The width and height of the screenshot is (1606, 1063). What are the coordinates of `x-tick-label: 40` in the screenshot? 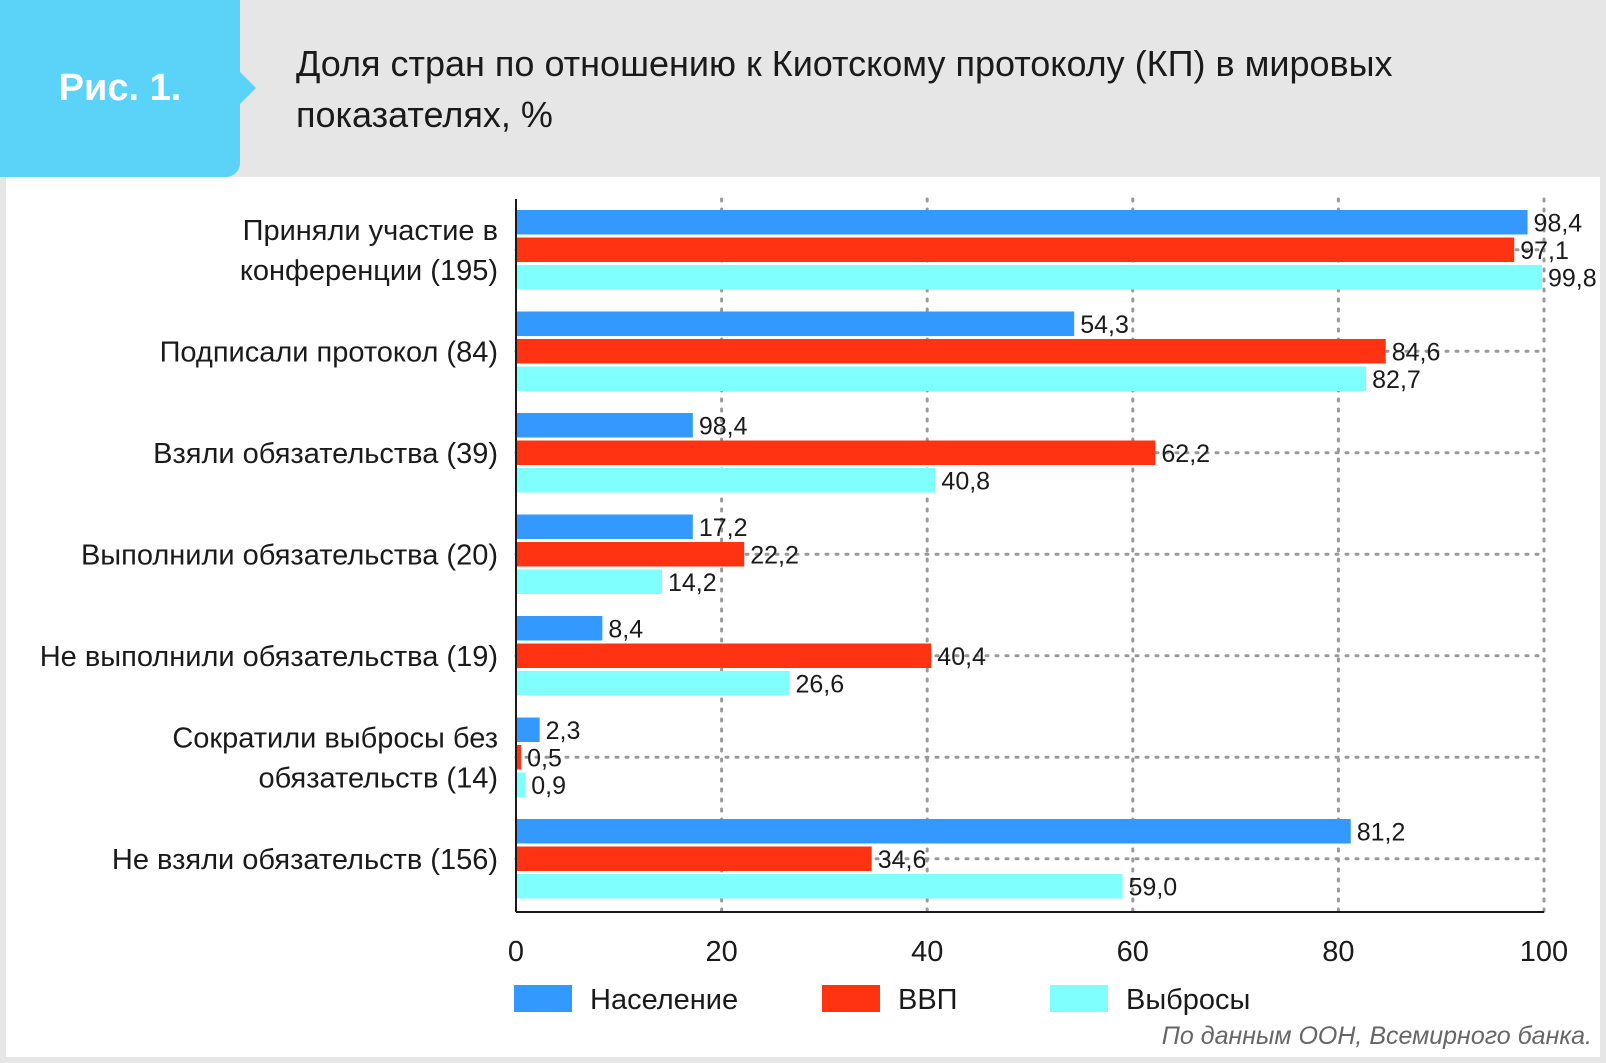 It's located at (927, 952).